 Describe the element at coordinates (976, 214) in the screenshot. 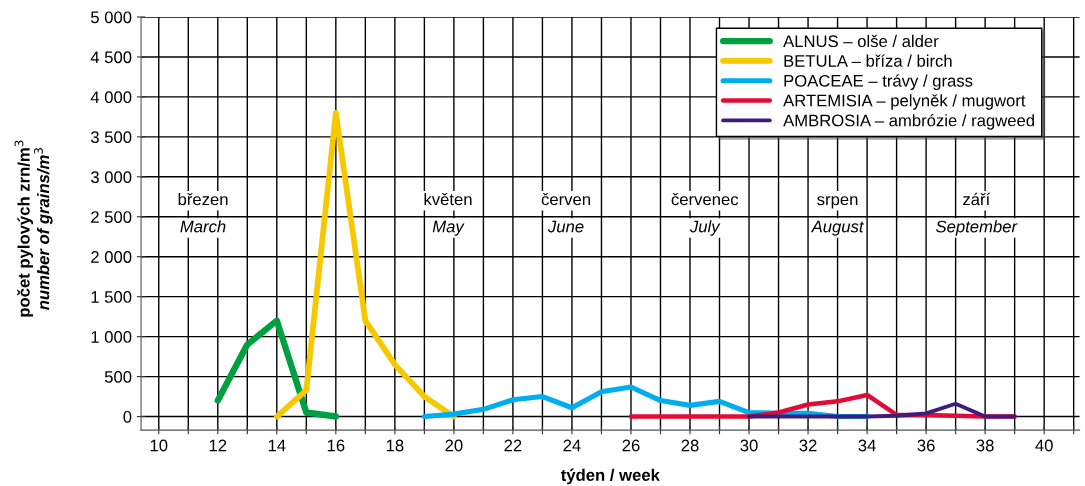

I see `annotation: září September` at that location.